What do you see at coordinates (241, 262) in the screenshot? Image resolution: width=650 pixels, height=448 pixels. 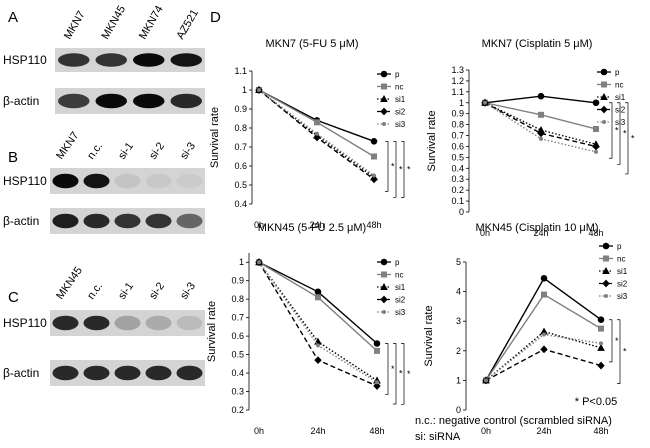 I see `y-tick-label: 1` at bounding box center [241, 262].